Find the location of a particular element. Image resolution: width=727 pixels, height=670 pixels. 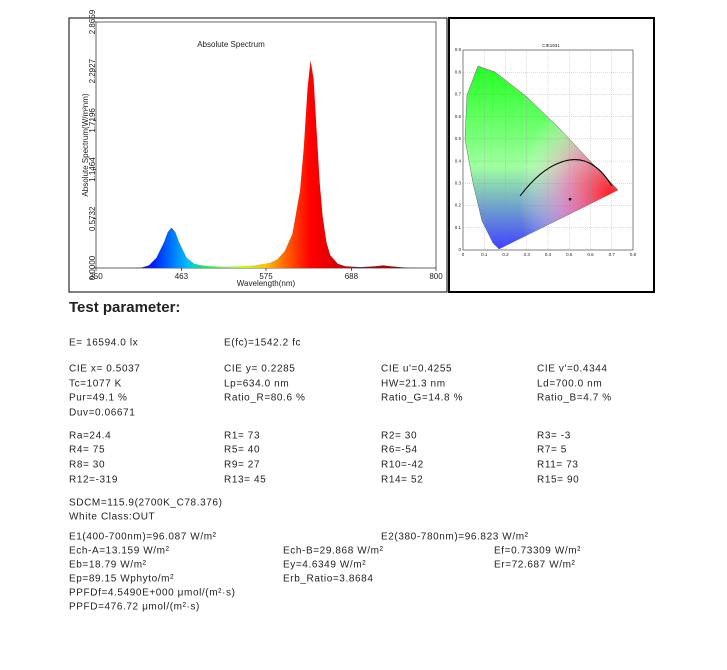

rendering-value: R7= 5 is located at coordinates (552, 450).